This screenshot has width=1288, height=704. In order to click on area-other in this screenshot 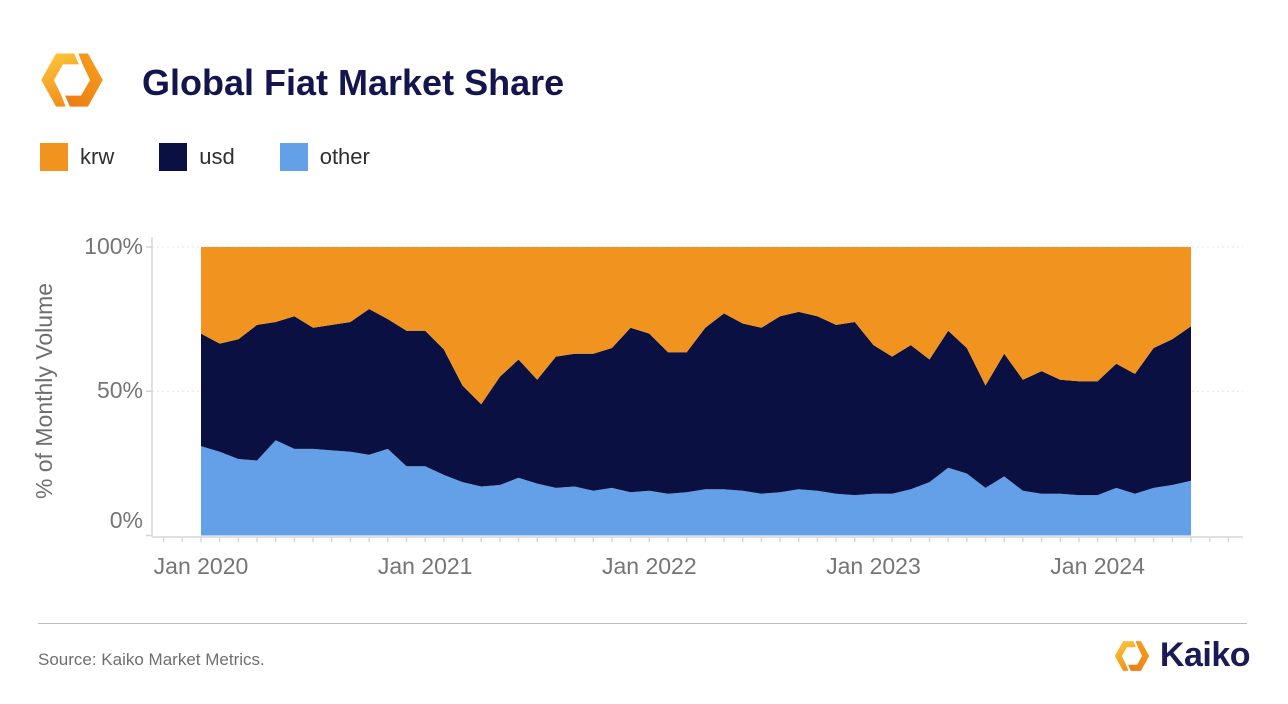, I will do `click(696, 488)`.